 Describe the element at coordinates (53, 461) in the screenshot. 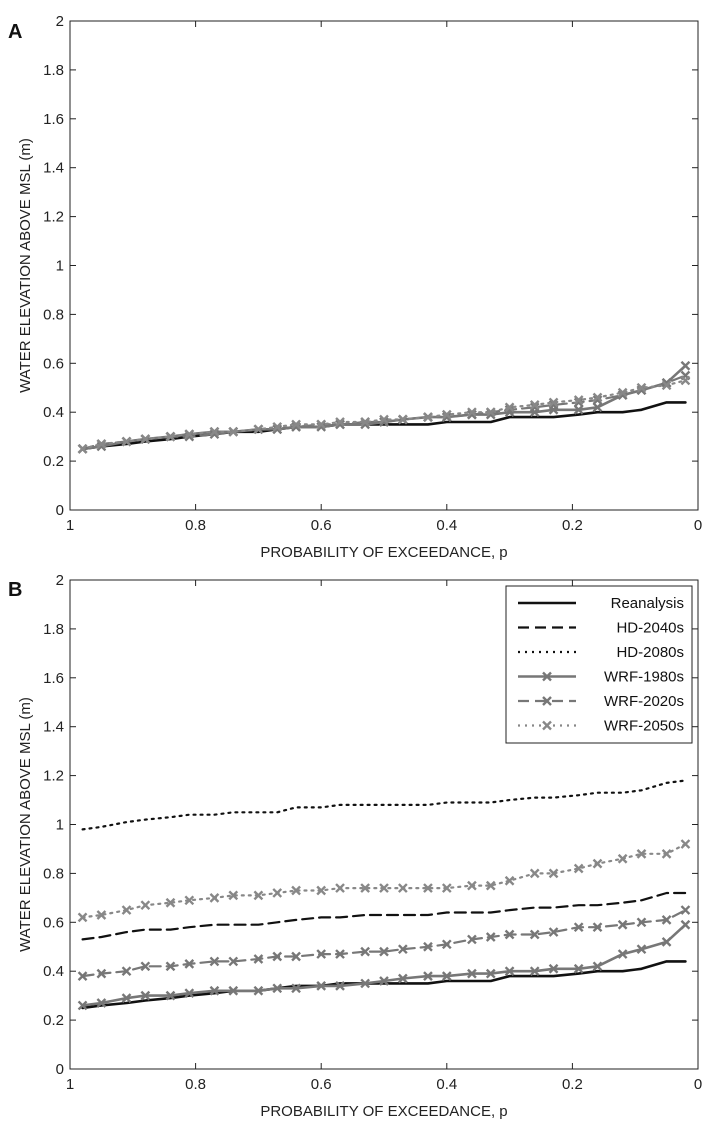

I see `y-tick-label: 0.2` at that location.